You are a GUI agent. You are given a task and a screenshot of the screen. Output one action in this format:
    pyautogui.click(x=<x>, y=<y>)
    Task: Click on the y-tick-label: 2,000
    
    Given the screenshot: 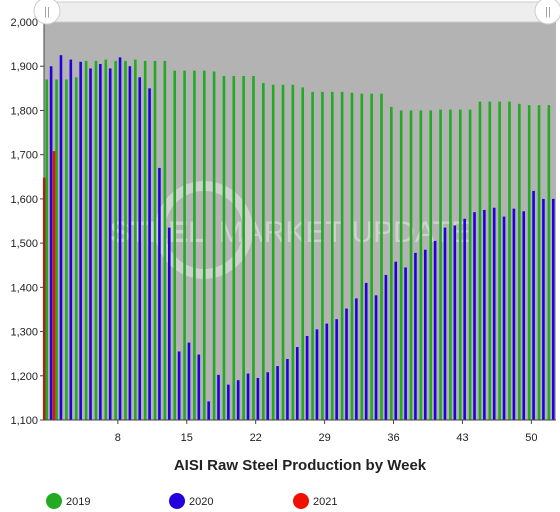 What is the action you would take?
    pyautogui.click(x=24, y=23)
    